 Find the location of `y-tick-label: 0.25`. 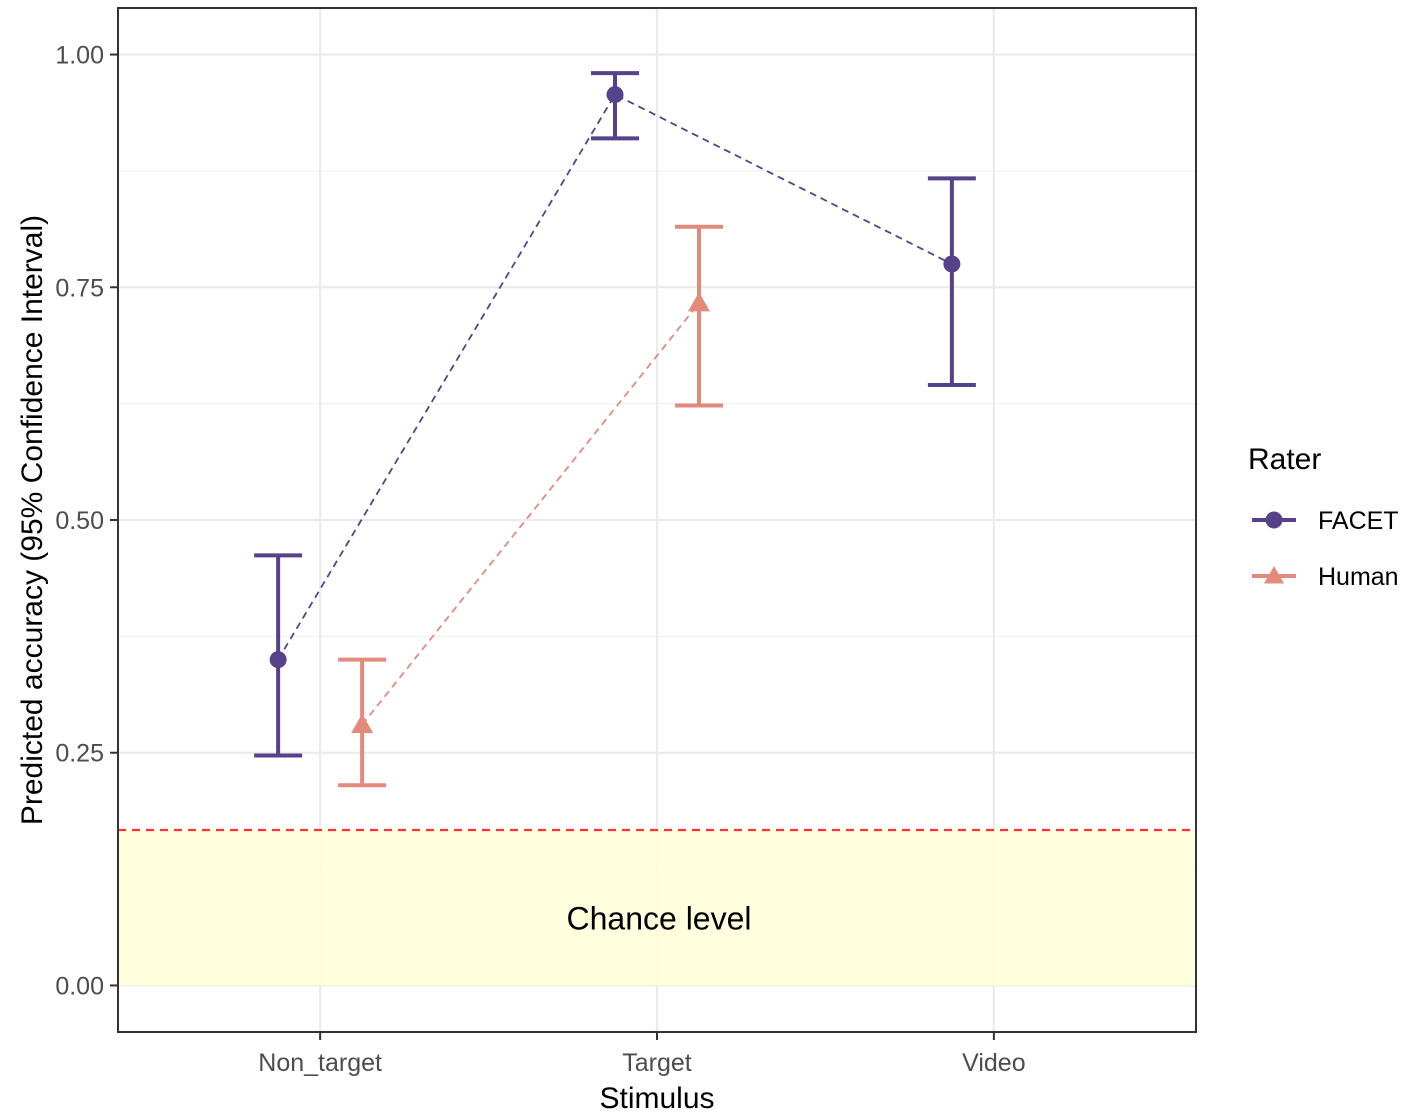

y-tick-label: 0.25 is located at coordinates (79, 754).